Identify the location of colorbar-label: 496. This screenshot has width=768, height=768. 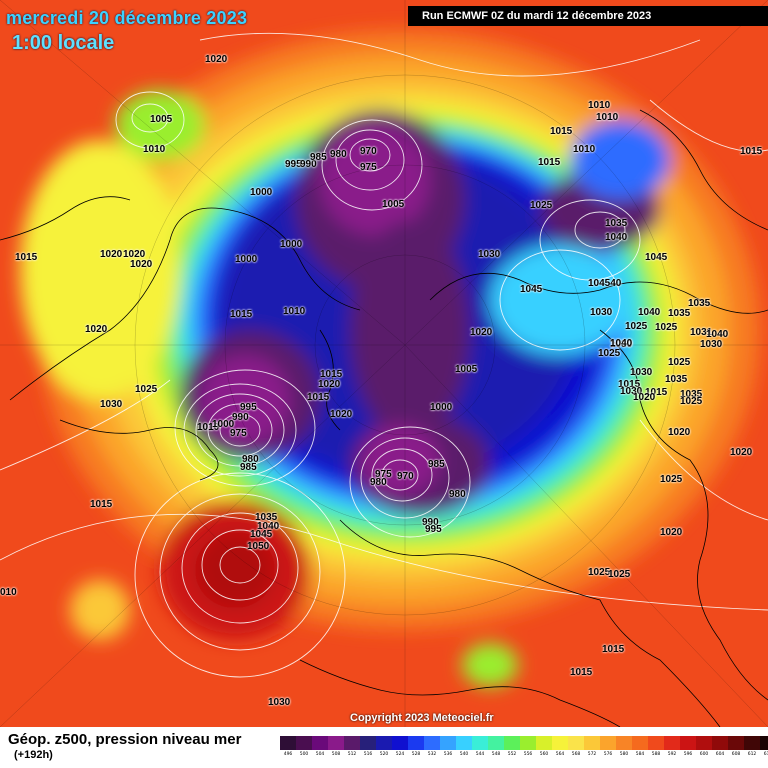
(288, 754).